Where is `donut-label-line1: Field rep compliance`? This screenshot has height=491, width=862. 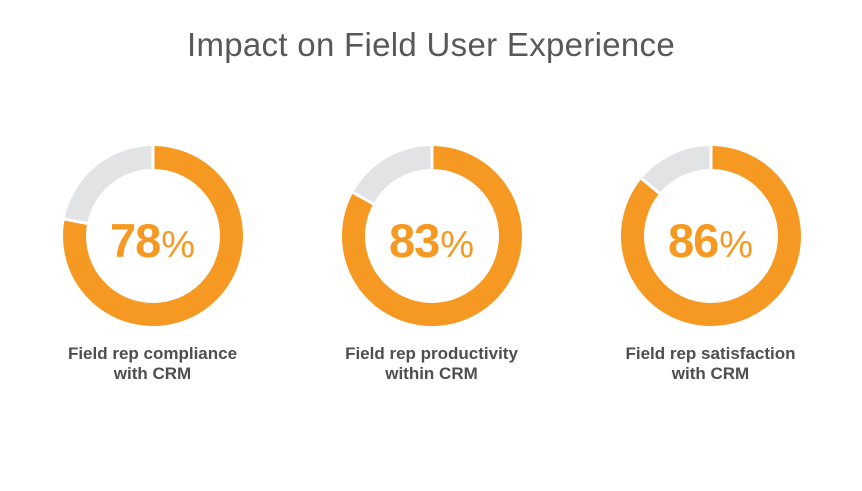 donut-label-line1: Field rep compliance is located at coordinates (152, 353).